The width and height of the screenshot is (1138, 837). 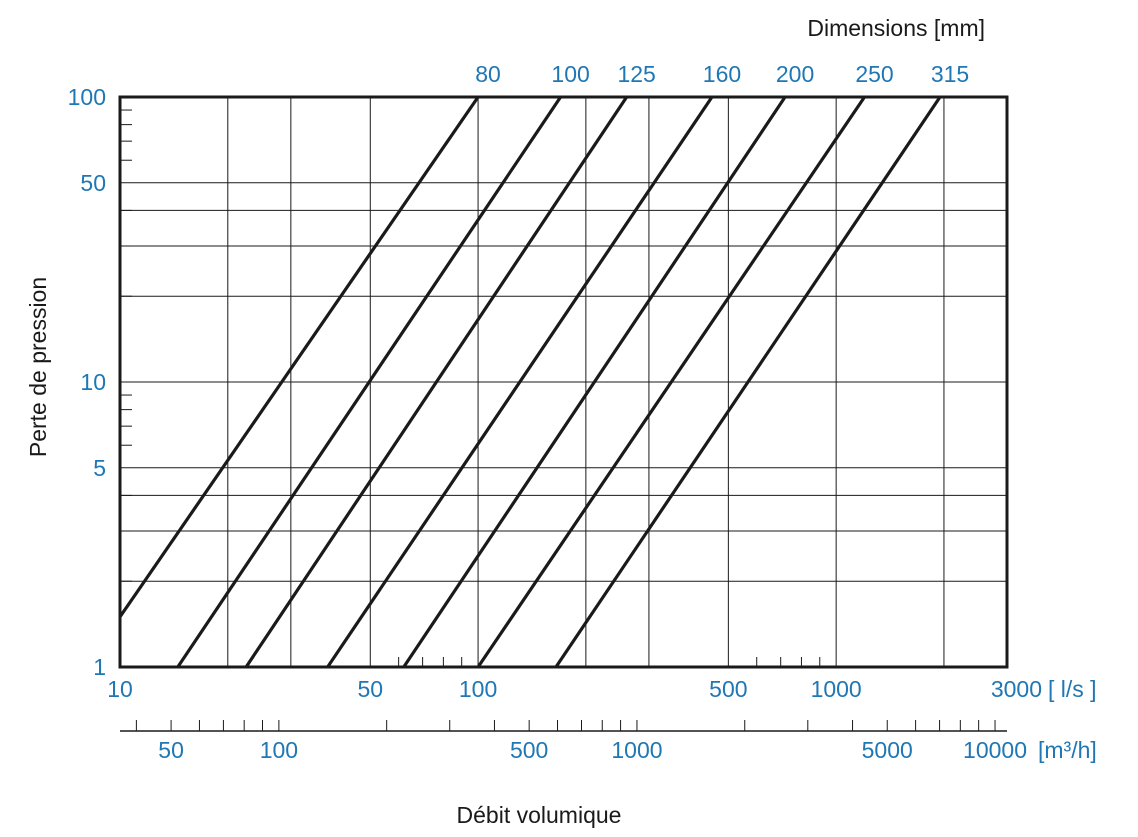 I want to click on secondary-x-tick-label: 1000, so click(x=636, y=750).